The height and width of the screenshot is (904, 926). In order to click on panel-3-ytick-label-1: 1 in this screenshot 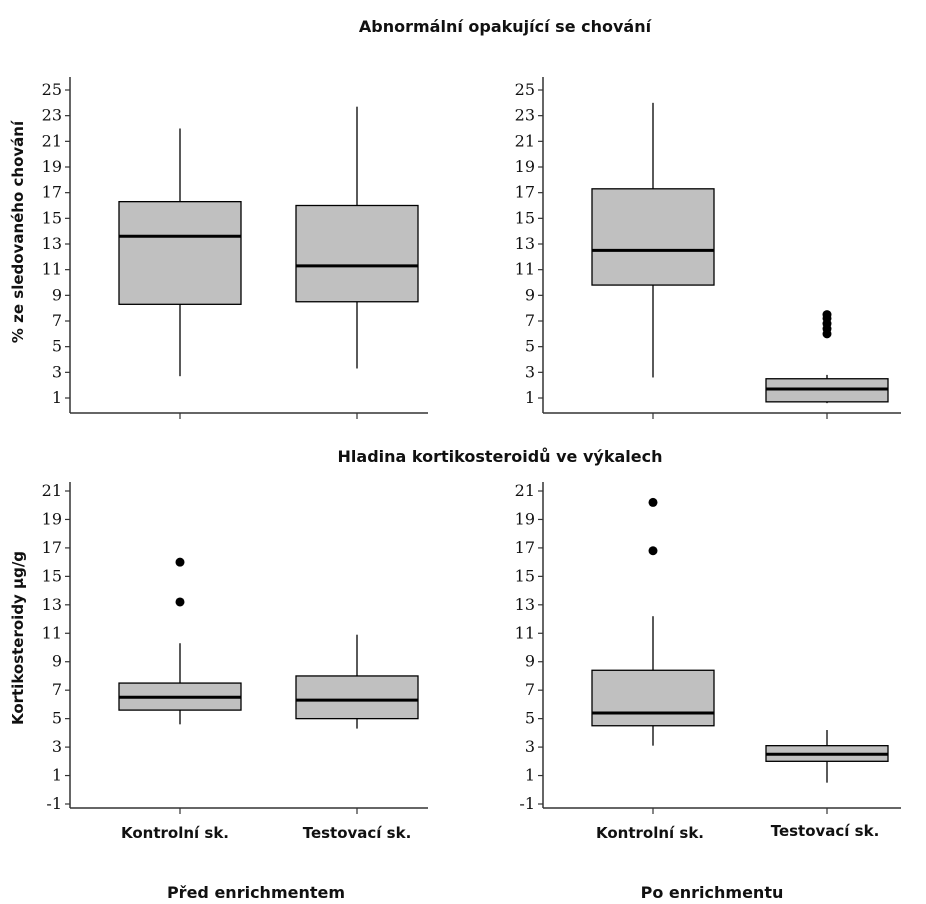, I will do `click(530, 775)`.